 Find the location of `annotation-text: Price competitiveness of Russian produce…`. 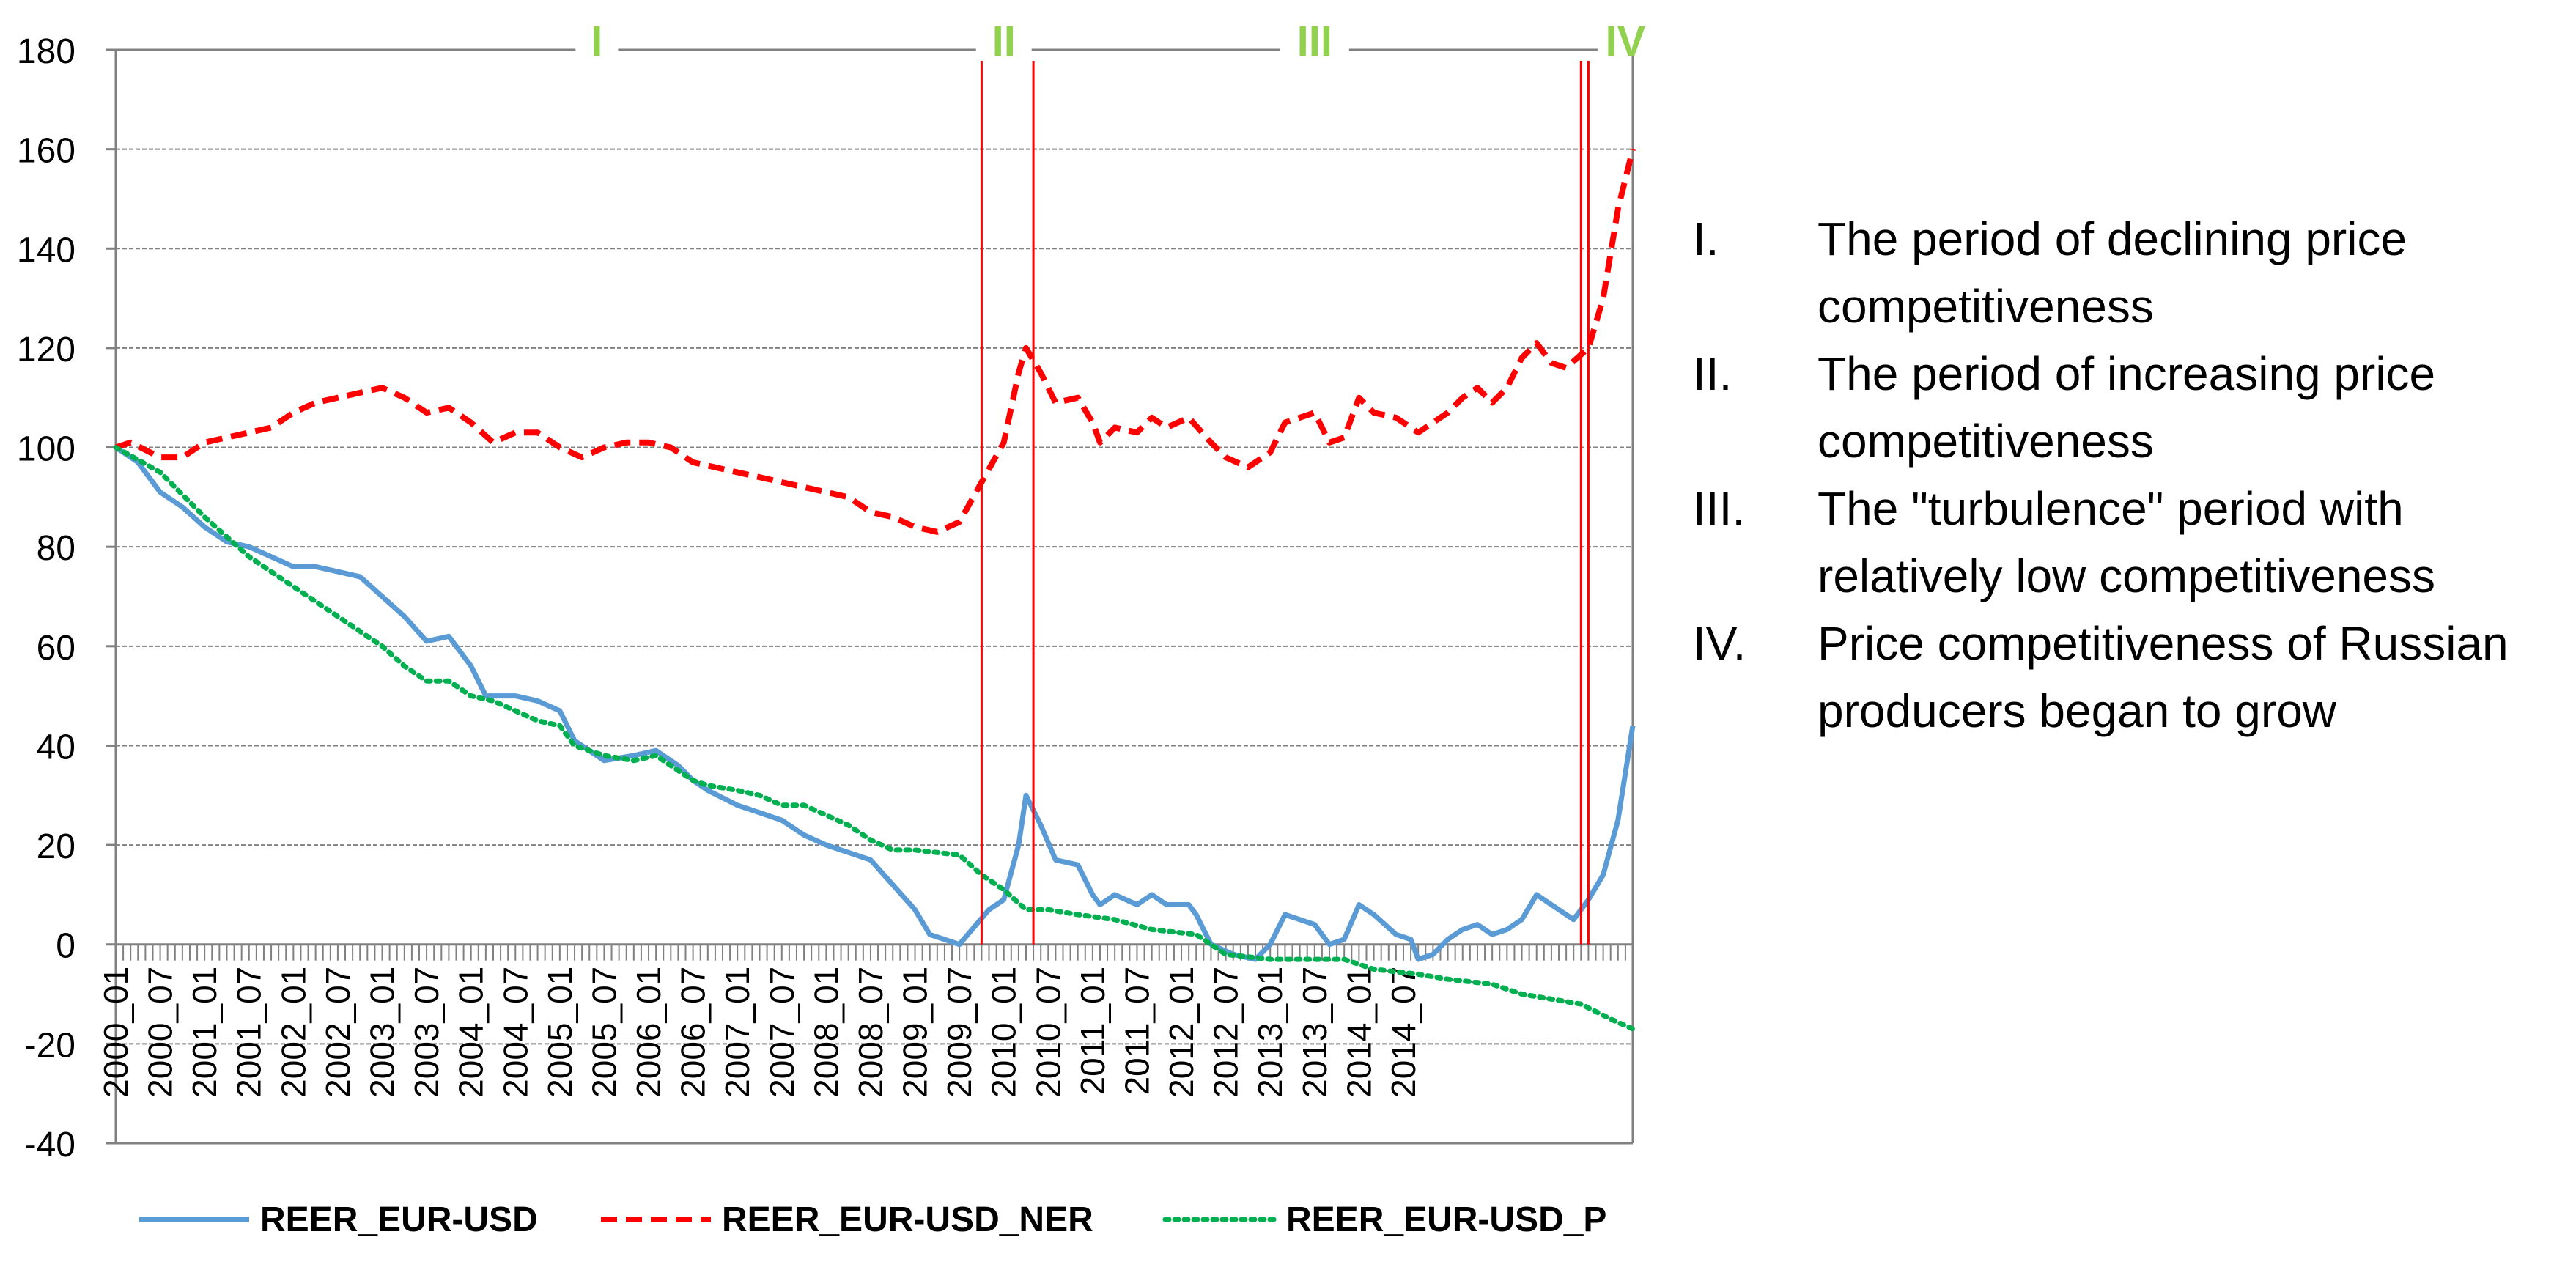

annotation-text: Price competitiveness of Russian produce… is located at coordinates (2163, 677).